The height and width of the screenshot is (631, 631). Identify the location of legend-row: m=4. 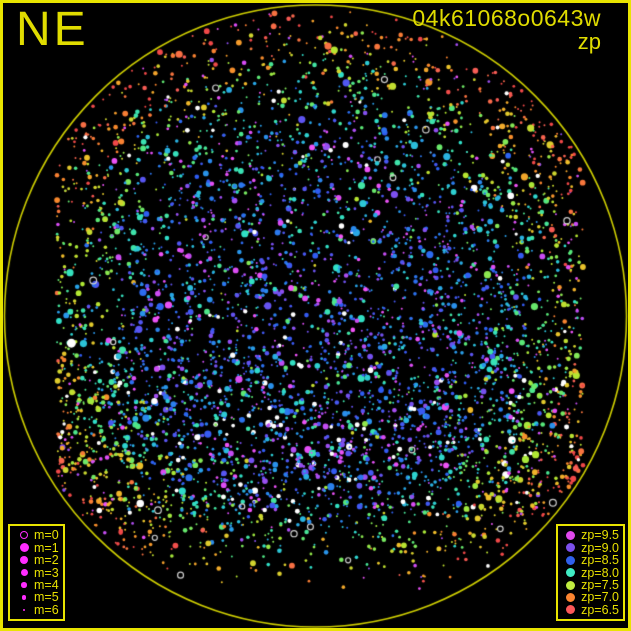
(36, 585).